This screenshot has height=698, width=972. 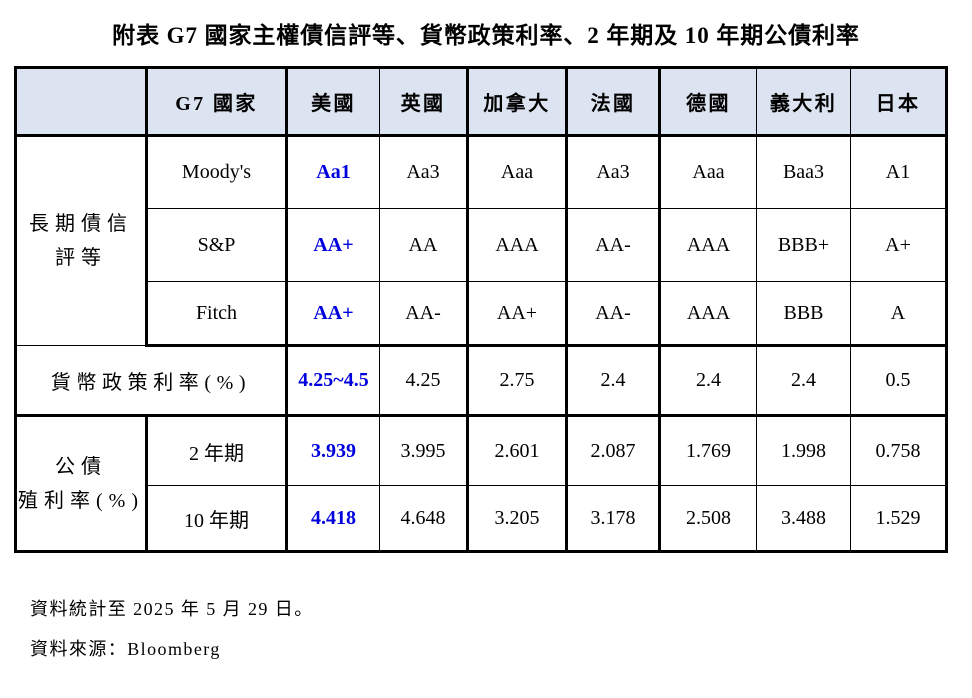 What do you see at coordinates (803, 245) in the screenshot?
I see `rating-cell-italy: BBB+` at bounding box center [803, 245].